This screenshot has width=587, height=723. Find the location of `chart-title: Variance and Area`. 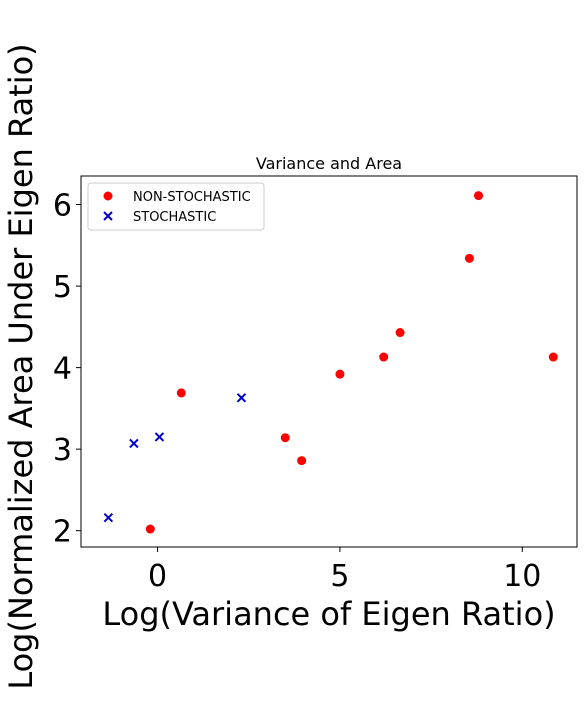

chart-title: Variance and Area is located at coordinates (329, 163).